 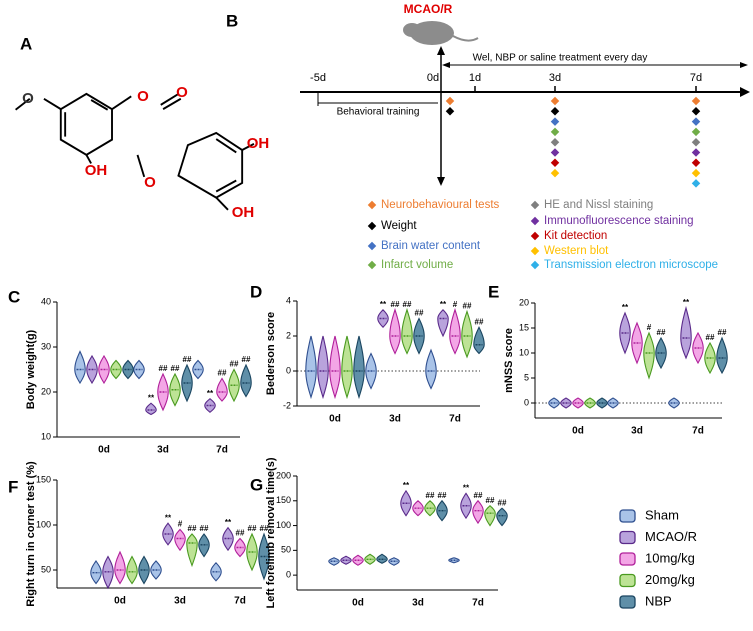 What do you see at coordinates (432, 33) in the screenshot?
I see `mouse-body` at bounding box center [432, 33].